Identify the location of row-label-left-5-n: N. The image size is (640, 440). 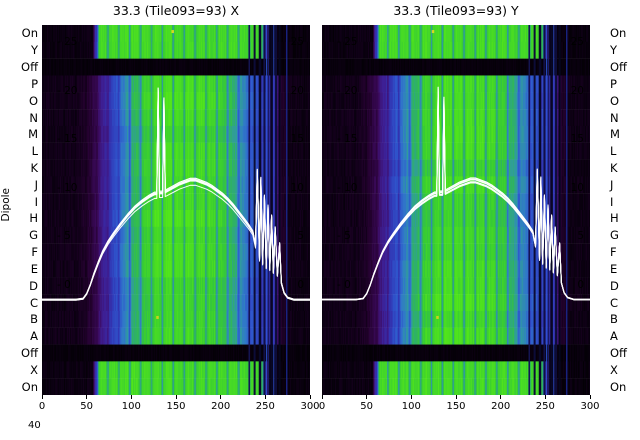
(33, 117).